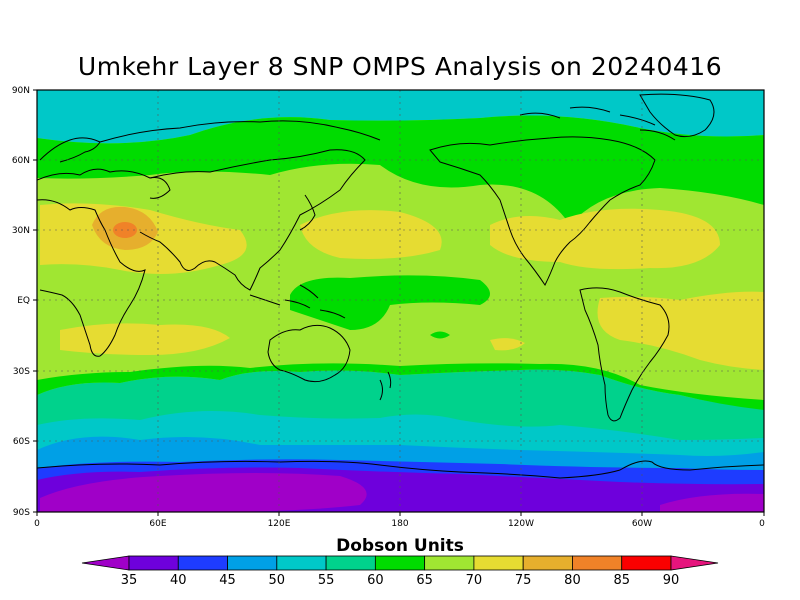 The width and height of the screenshot is (800, 600). Describe the element at coordinates (21, 513) in the screenshot. I see `lat-label: 90S` at that location.